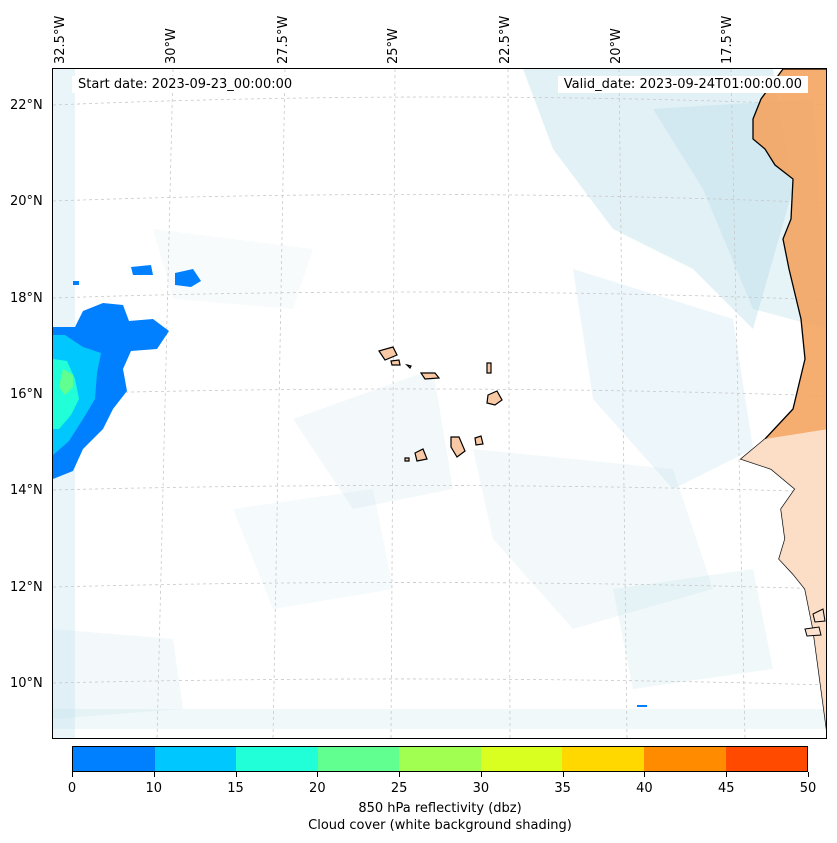 This screenshot has height=843, width=837. I want to click on colorbar-tick-label: 50, so click(808, 788).